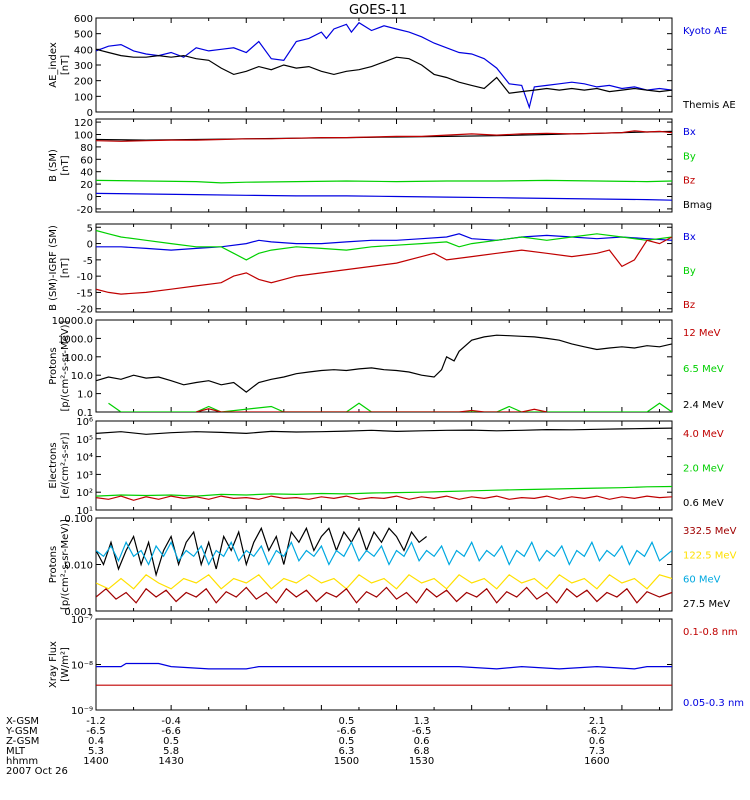 The width and height of the screenshot is (750, 800). I want to click on legend-label: 12 MeV, so click(702, 333).